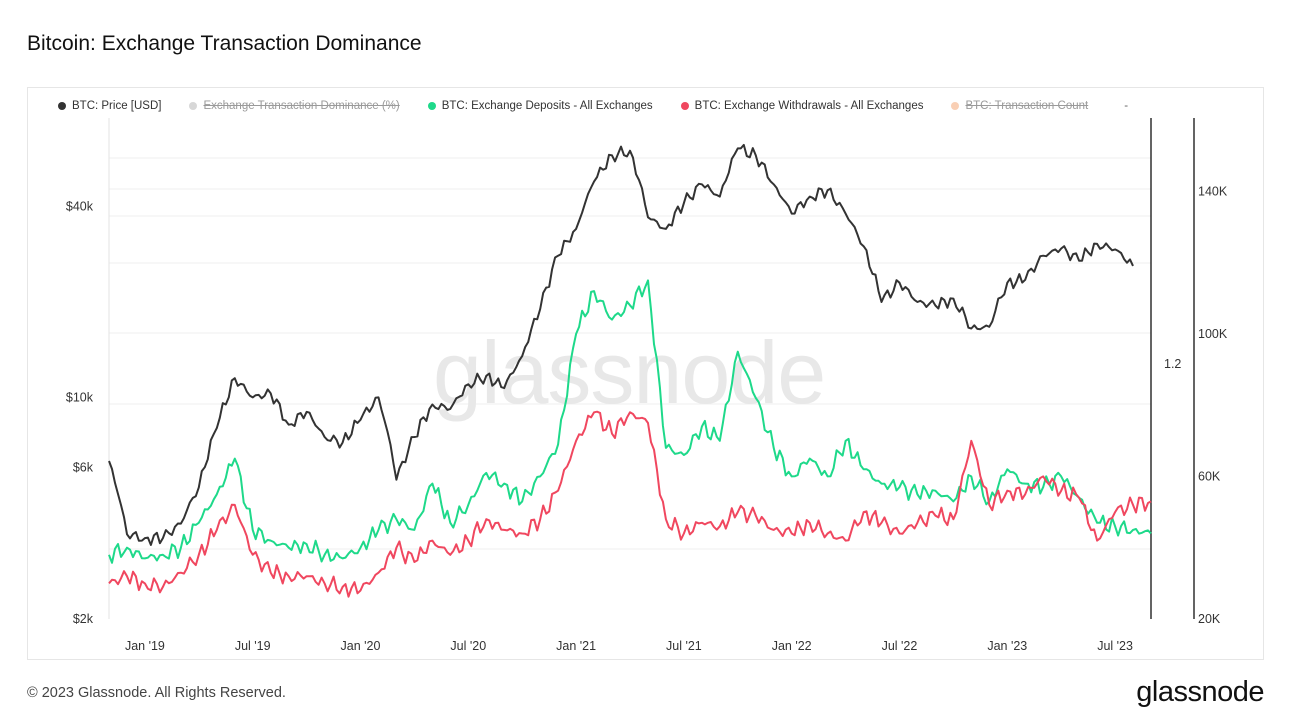 This screenshot has width=1292, height=727. I want to click on y-inner-right-tick-label: 1.2, so click(1172, 364).